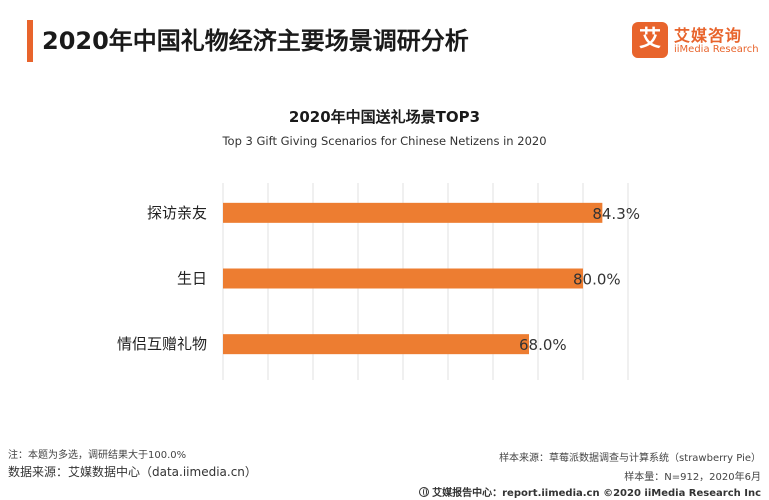 This screenshot has height=500, width=769. I want to click on data-label: 80.0%, so click(597, 280).